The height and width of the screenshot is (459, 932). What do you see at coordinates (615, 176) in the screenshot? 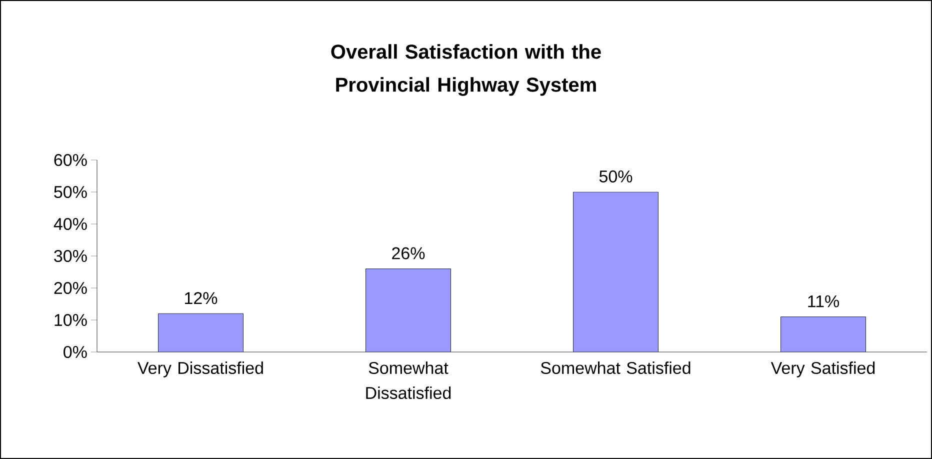
I see `data-label: 50%` at bounding box center [615, 176].